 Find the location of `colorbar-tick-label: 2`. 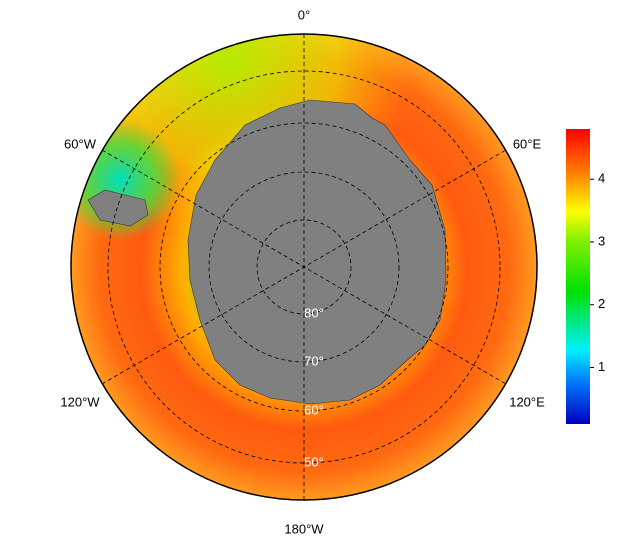

colorbar-tick-label: 2 is located at coordinates (601, 303).